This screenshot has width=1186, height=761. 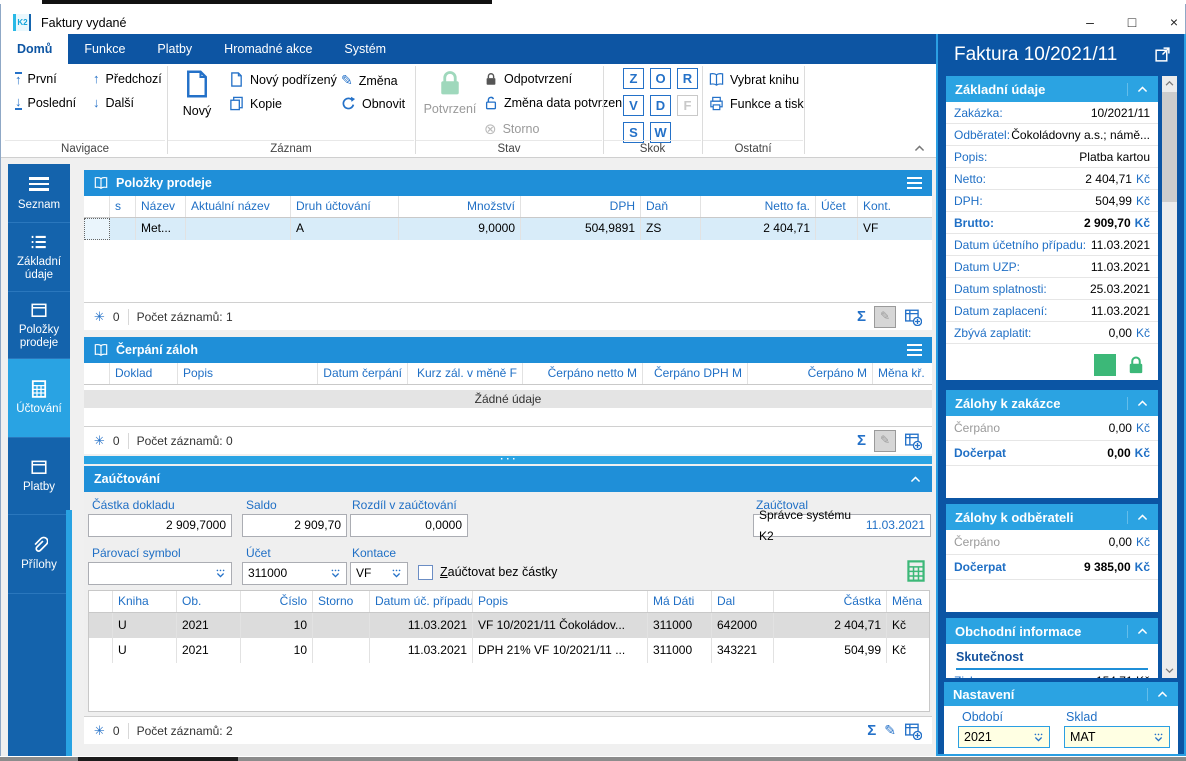 What do you see at coordinates (409, 525) in the screenshot?
I see `difference-field: 0,0000` at bounding box center [409, 525].